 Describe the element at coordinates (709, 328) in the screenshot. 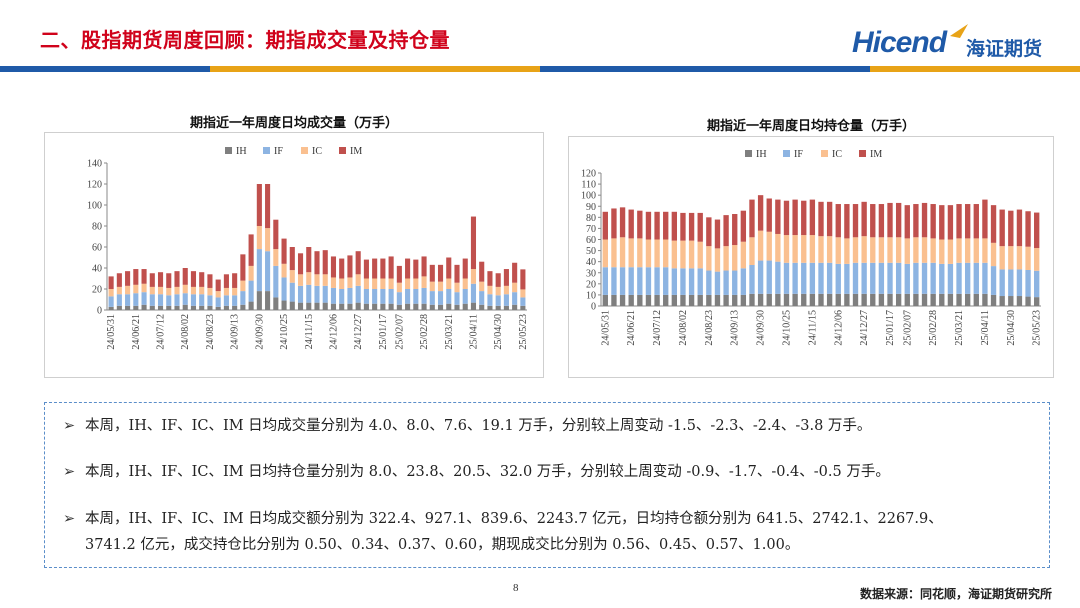

I see `x-tick-label: 24/08/23` at that location.